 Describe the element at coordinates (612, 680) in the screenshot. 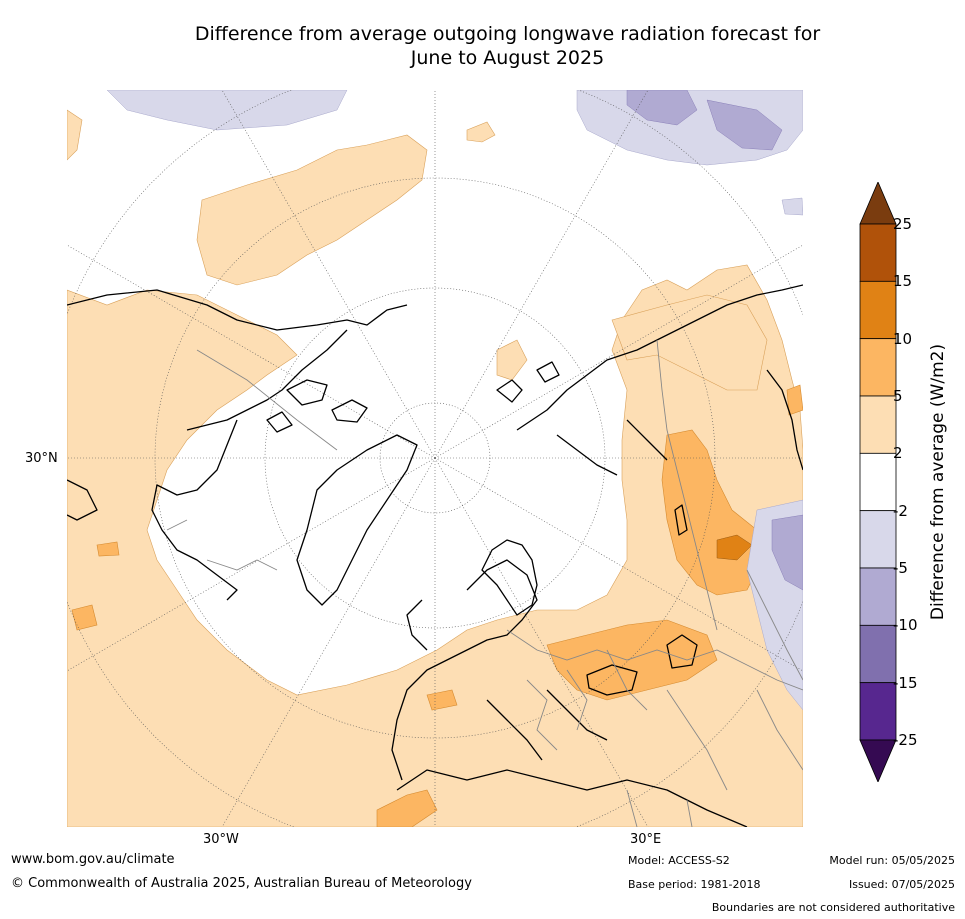

I see `black-sea-coast` at that location.